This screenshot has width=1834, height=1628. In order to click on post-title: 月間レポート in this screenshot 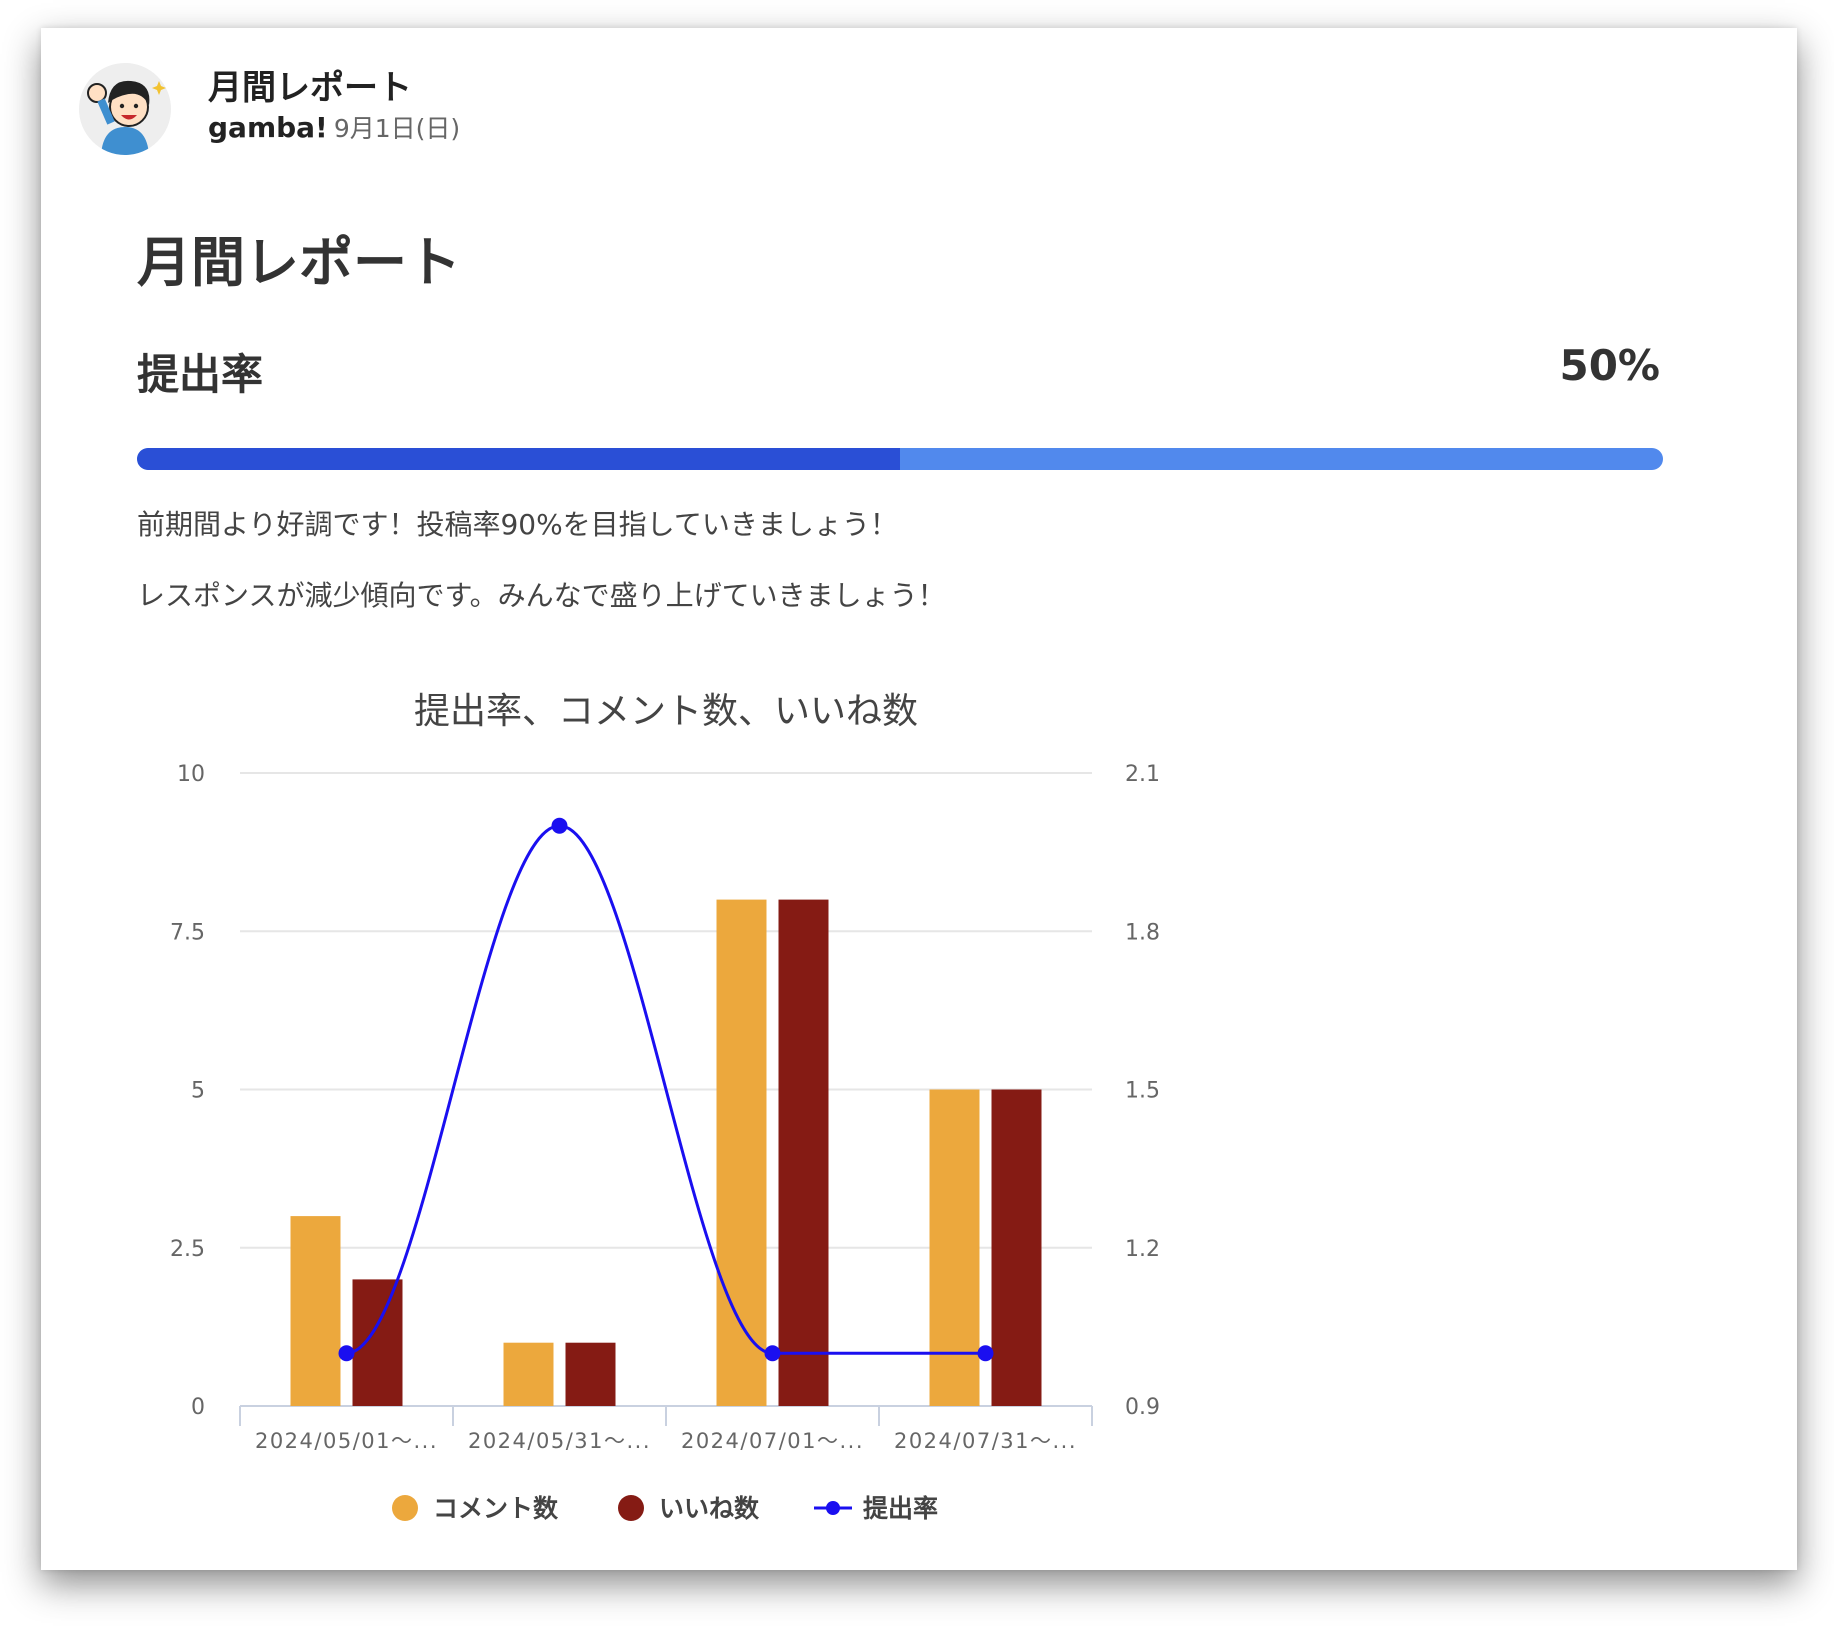, I will do `click(310, 88)`.